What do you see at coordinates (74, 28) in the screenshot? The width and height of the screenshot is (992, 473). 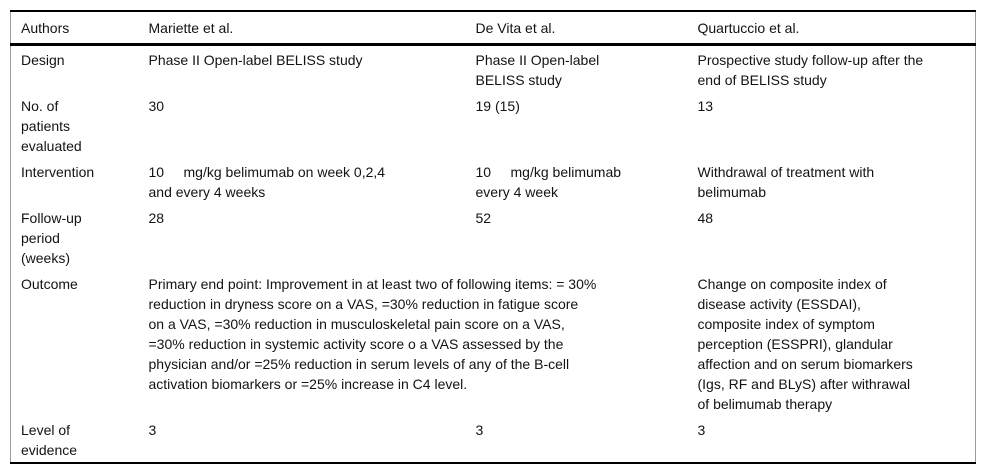 I see `col-header-authors: Authors` at bounding box center [74, 28].